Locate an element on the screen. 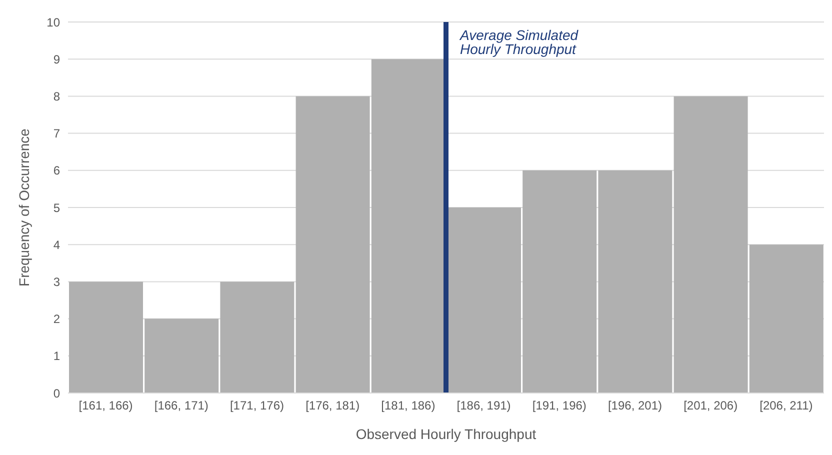 The height and width of the screenshot is (455, 832). y-tick-label: 9 is located at coordinates (56, 59).